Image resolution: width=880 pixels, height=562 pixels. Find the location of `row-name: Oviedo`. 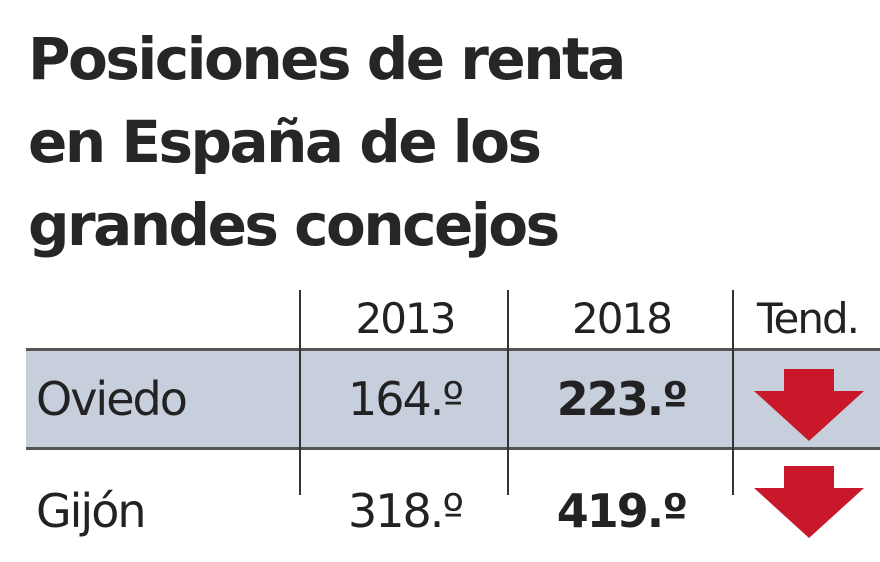

row-name: Oviedo is located at coordinates (112, 399).